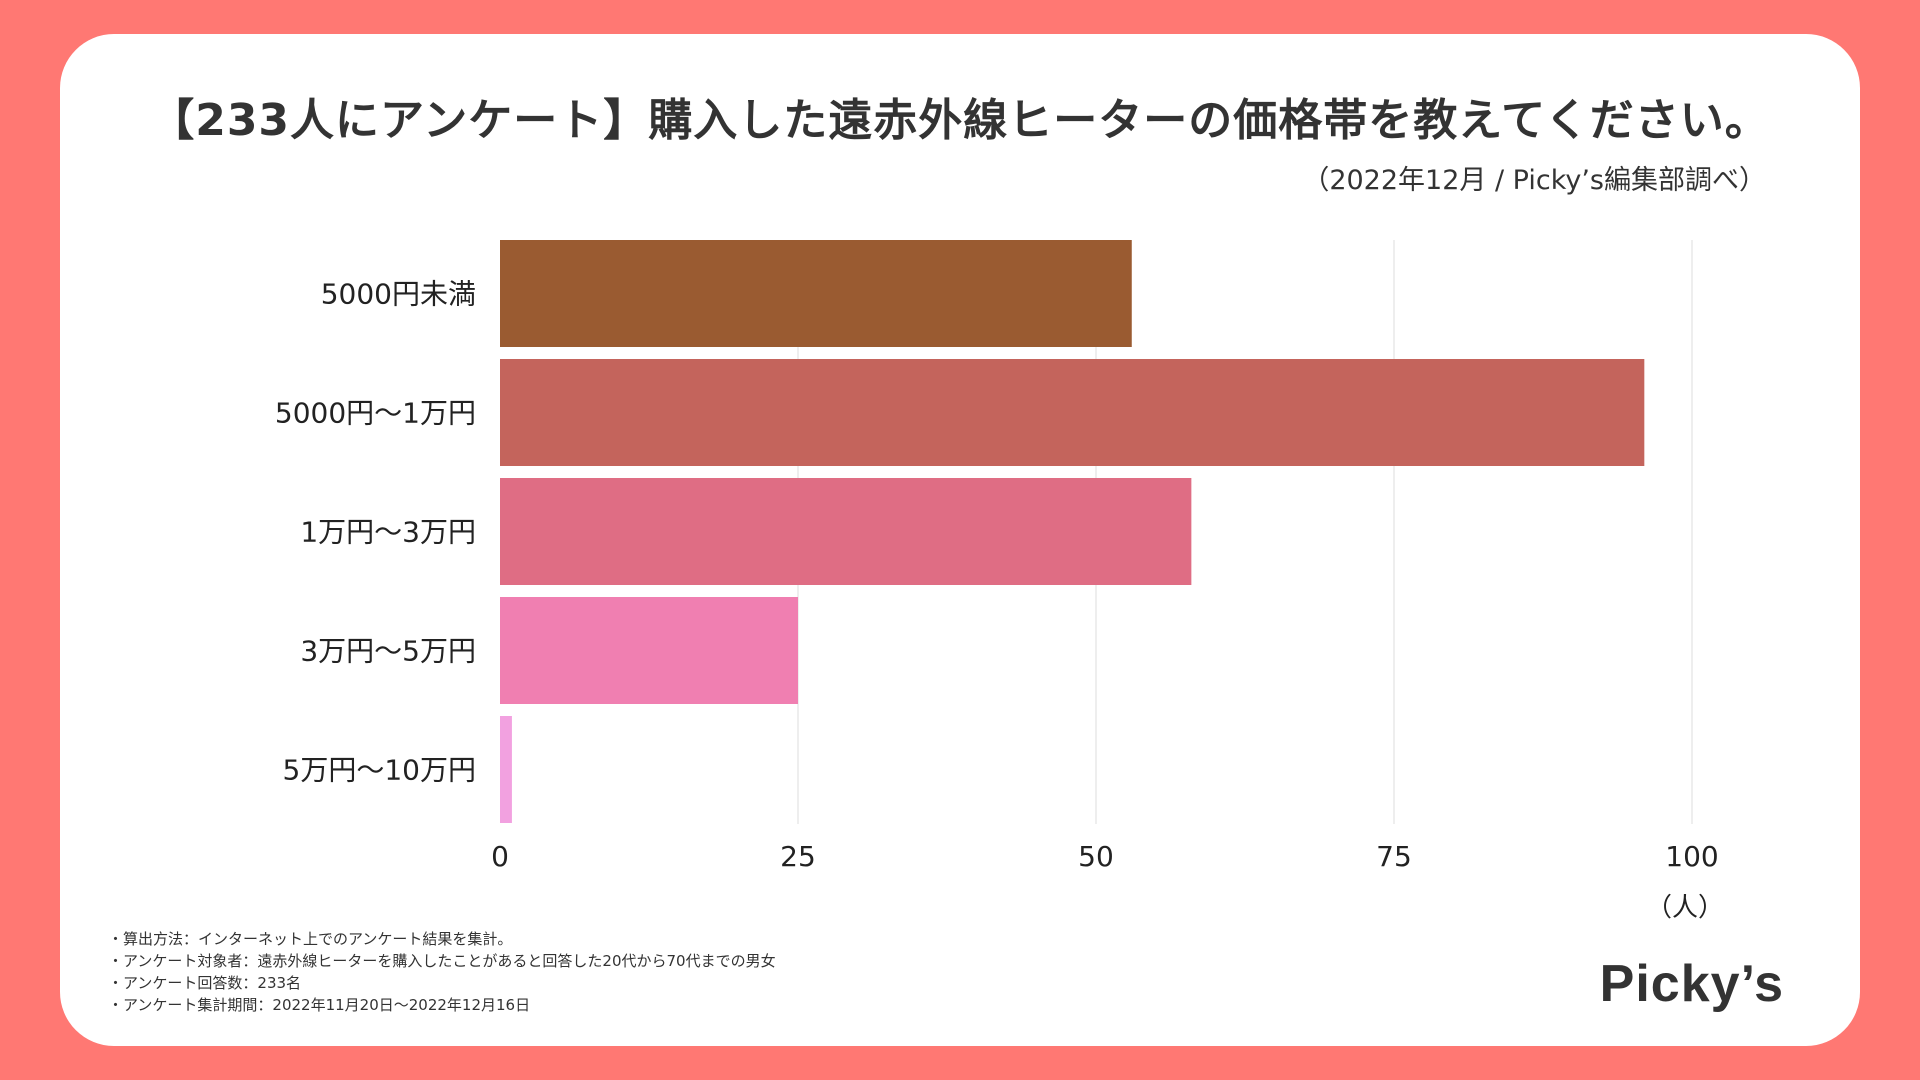 This screenshot has height=1080, width=1920. Describe the element at coordinates (375, 413) in the screenshot. I see `category-label: 5000円〜1万円` at that location.